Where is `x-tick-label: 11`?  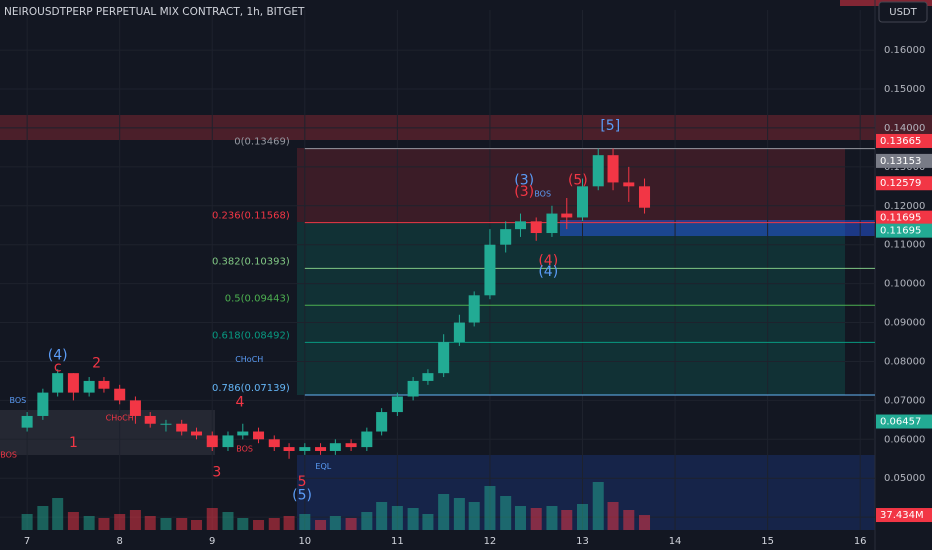
x-tick-label: 11 is located at coordinates (397, 541).